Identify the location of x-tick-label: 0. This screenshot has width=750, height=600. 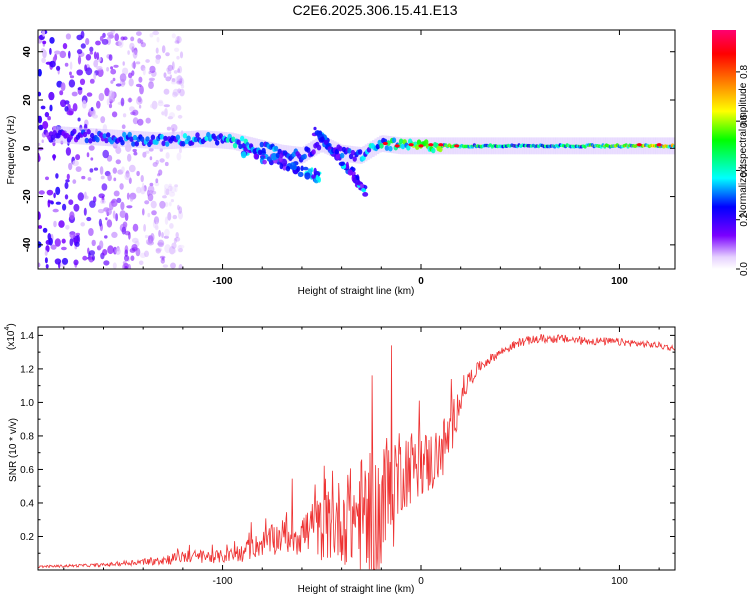
(421, 281).